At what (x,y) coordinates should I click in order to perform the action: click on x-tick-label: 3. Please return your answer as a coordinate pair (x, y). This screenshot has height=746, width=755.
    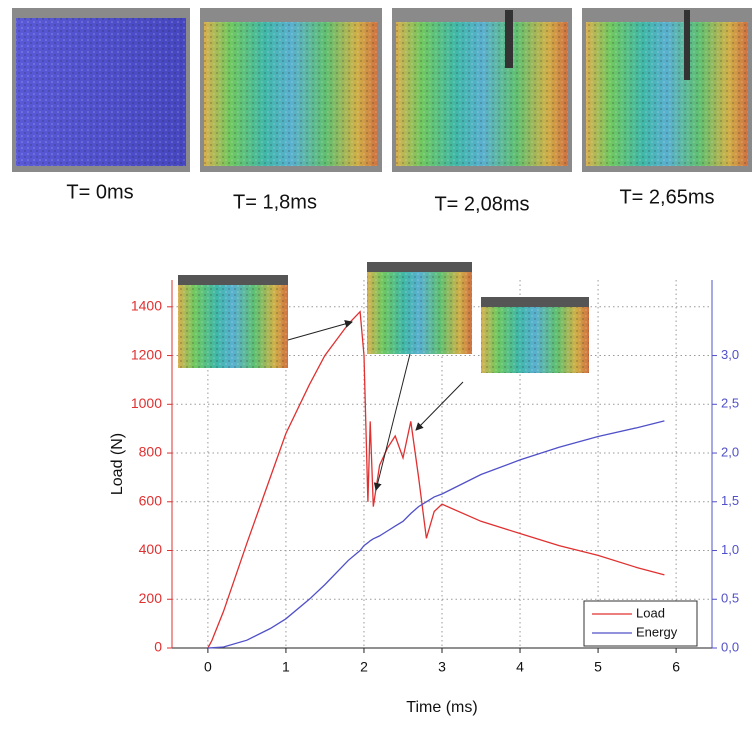
    Looking at the image, I should click on (442, 667).